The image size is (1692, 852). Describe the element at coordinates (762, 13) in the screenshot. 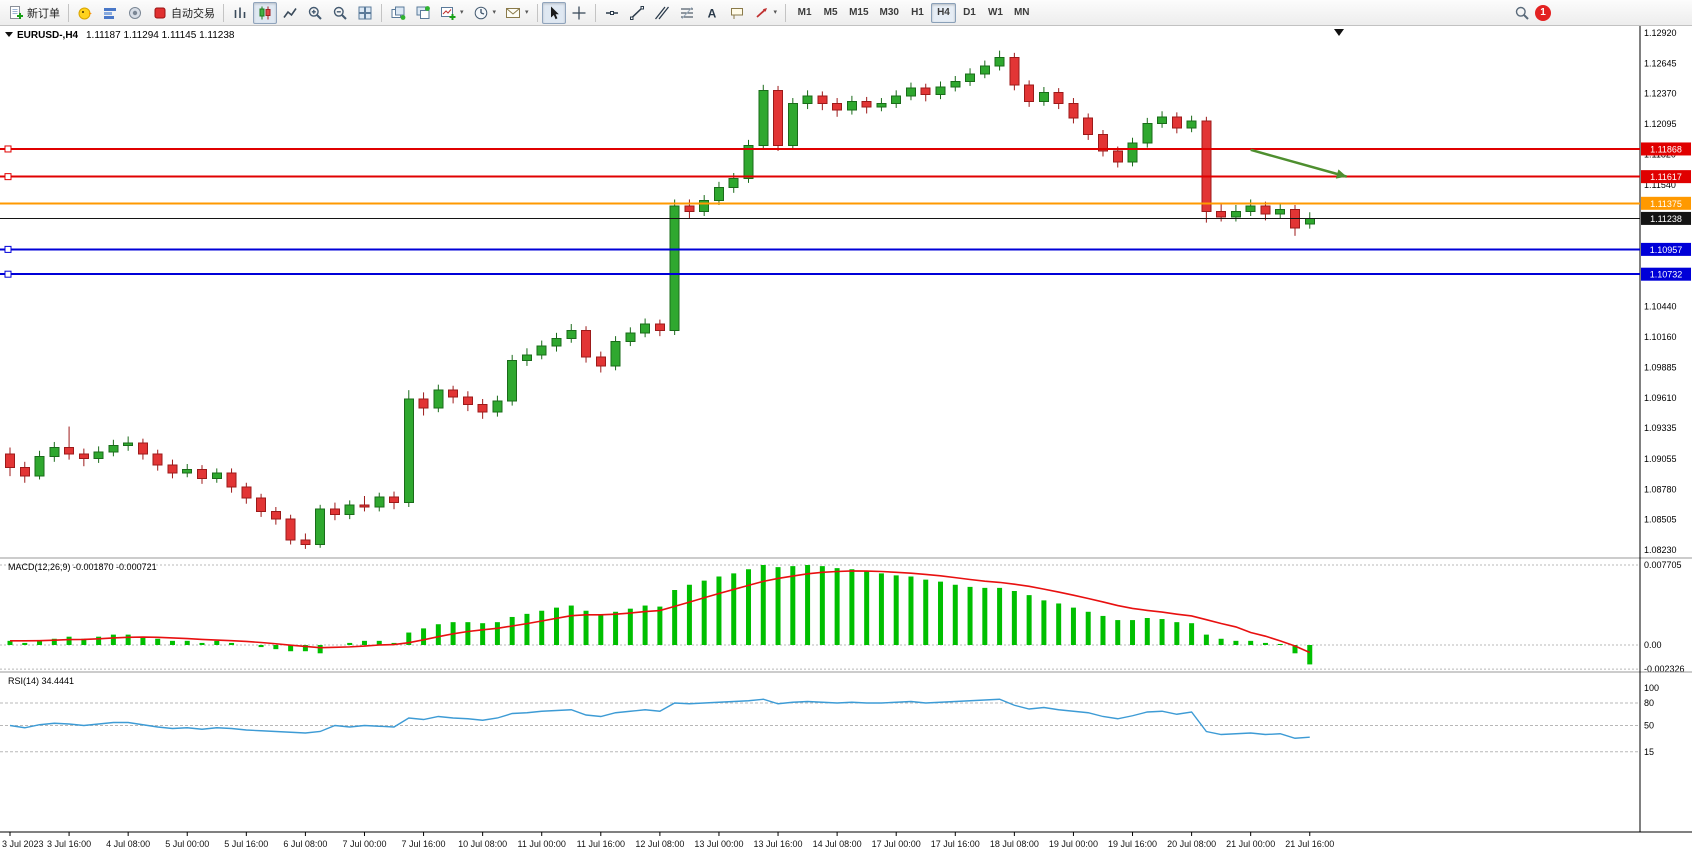

I see `arrow-tool-icon` at that location.